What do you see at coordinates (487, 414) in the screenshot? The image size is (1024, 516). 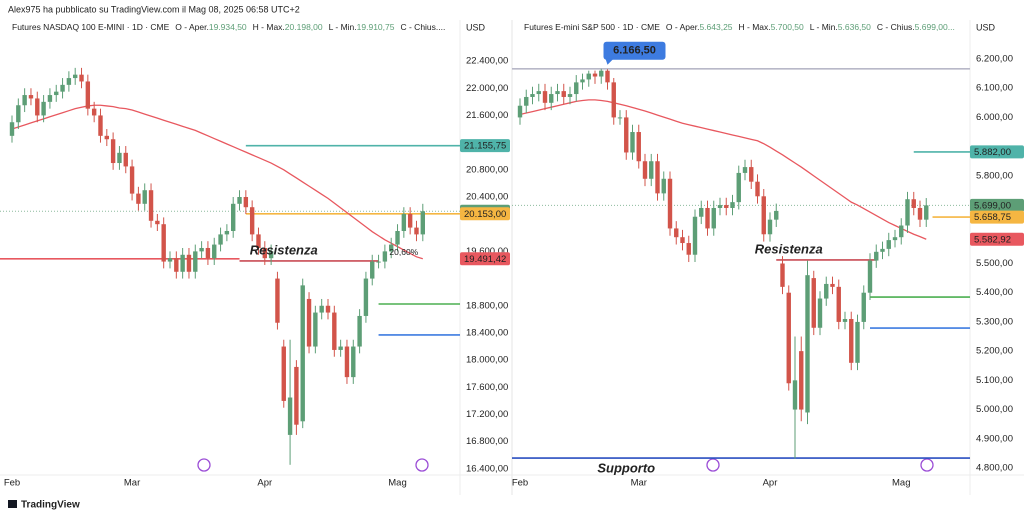 I see `y-tick-label: 17.200,00` at bounding box center [487, 414].